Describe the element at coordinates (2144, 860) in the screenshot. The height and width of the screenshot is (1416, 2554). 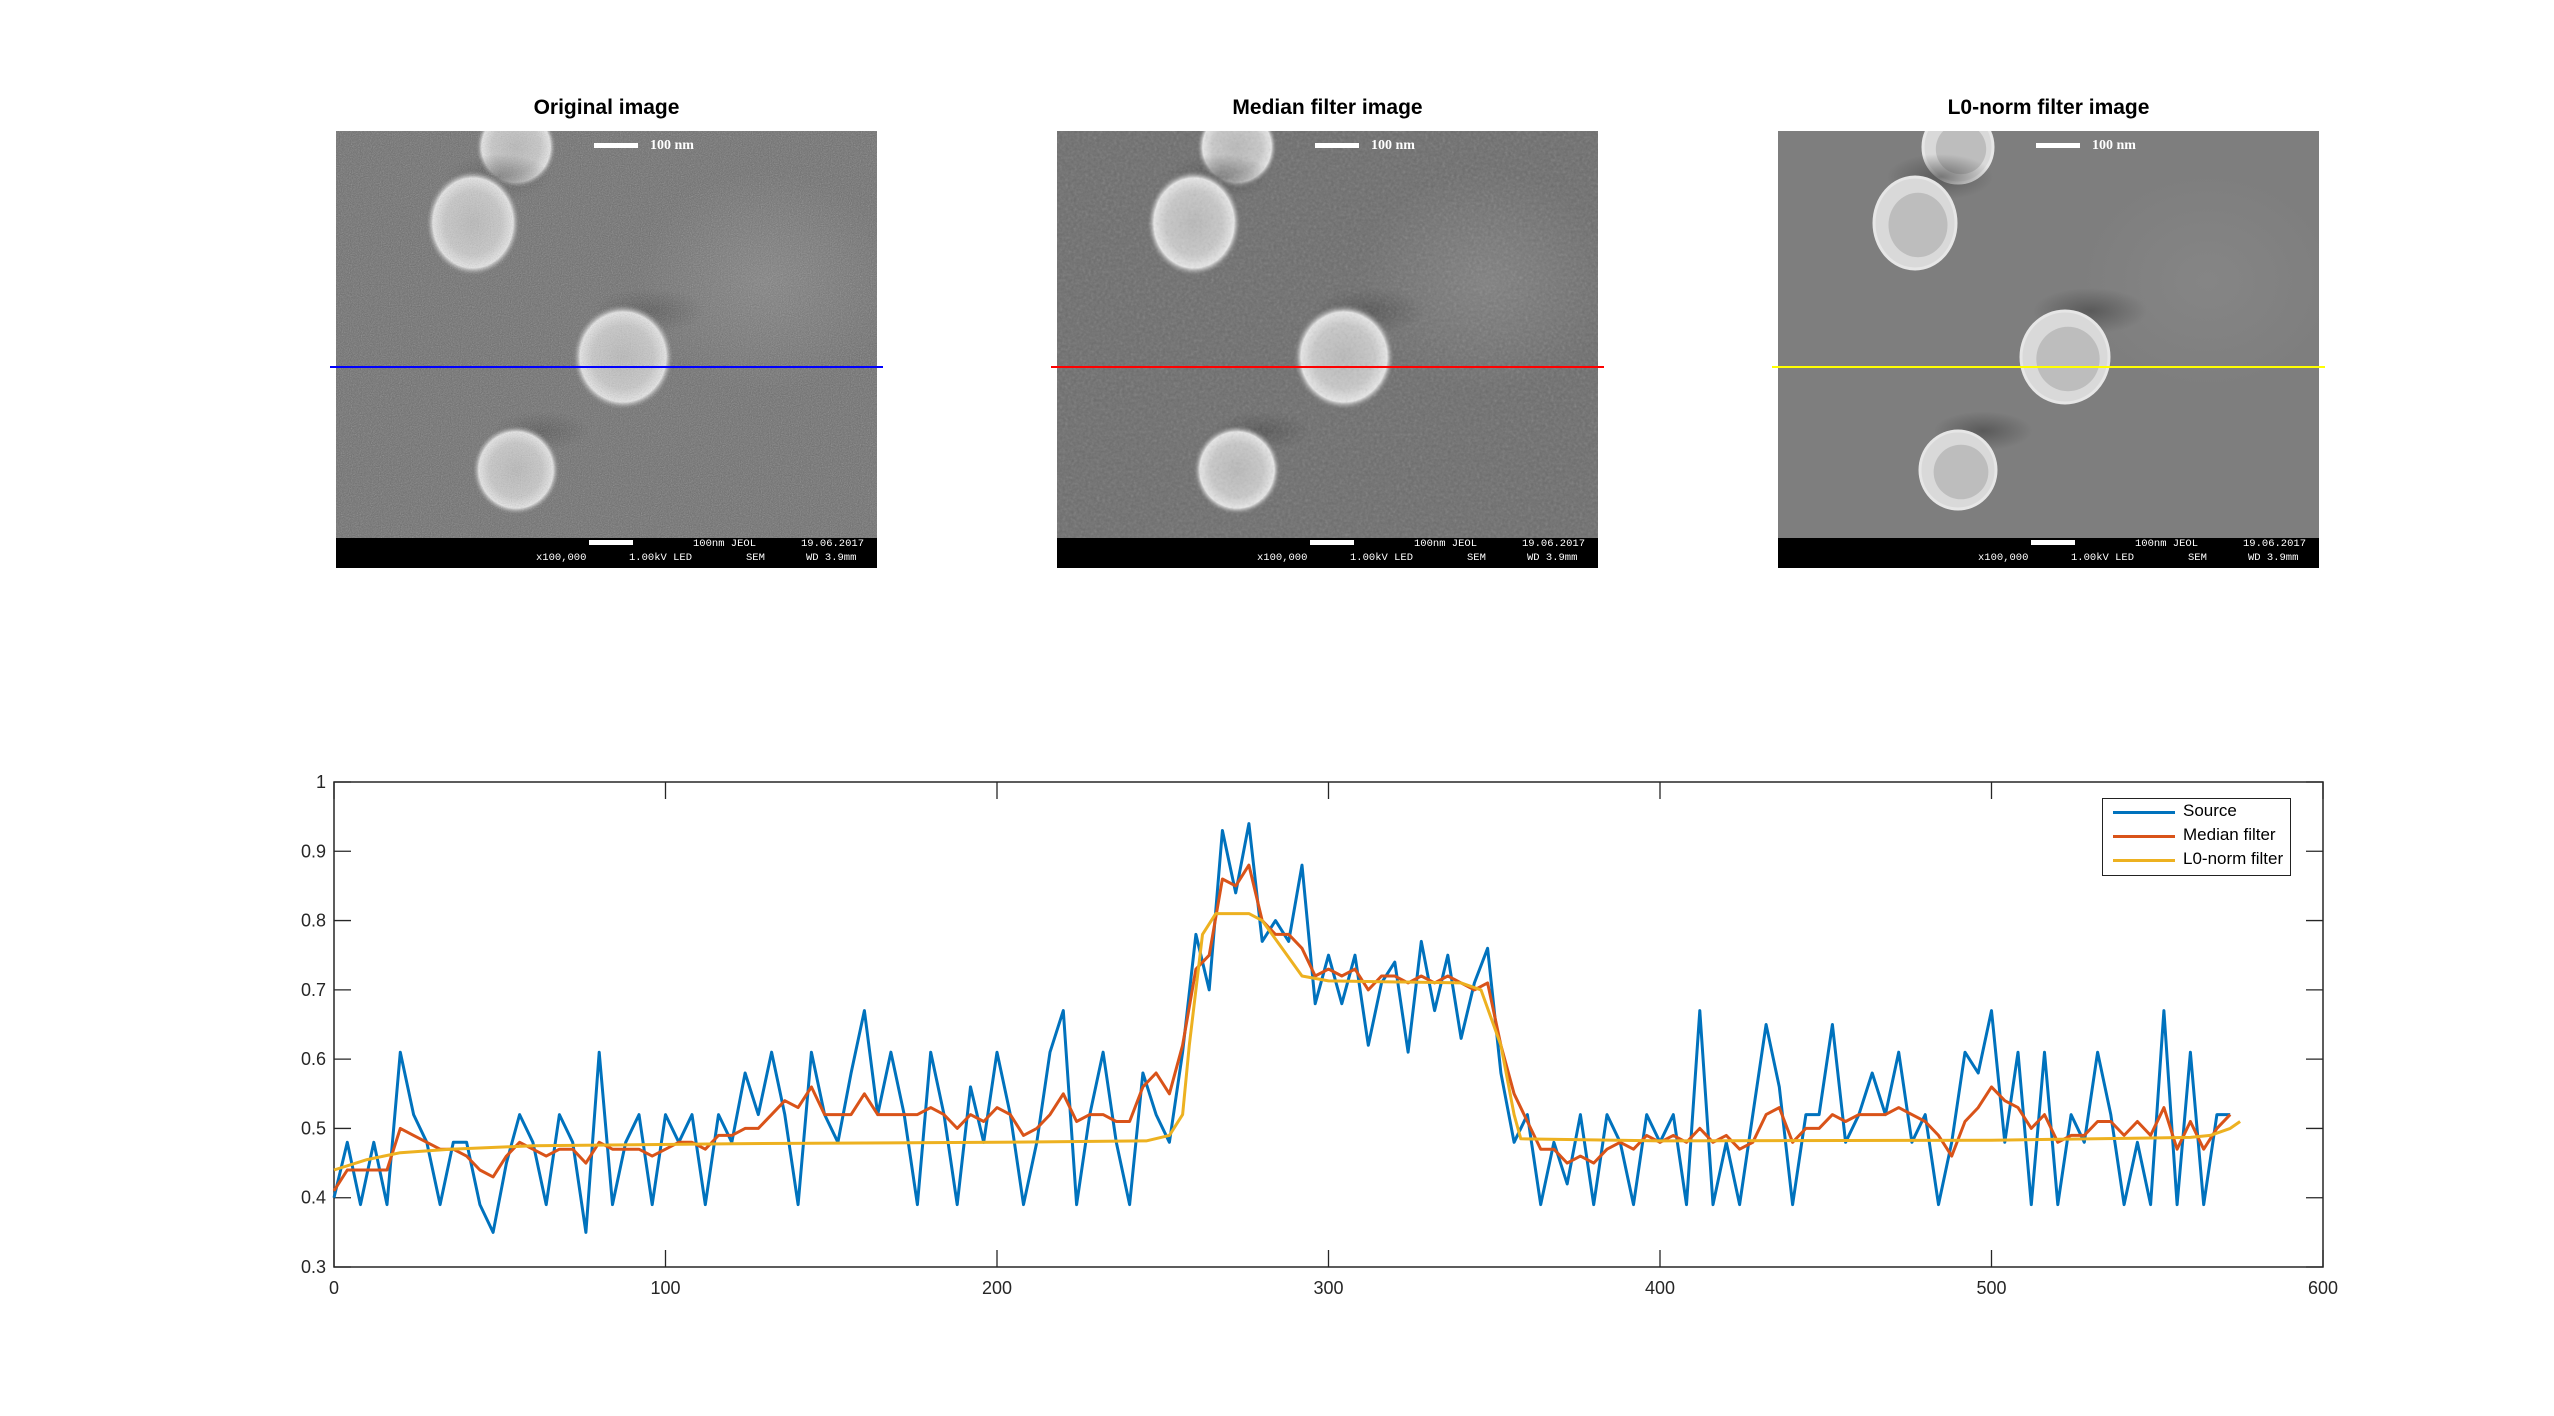
I see `legend-swatch-l0` at that location.